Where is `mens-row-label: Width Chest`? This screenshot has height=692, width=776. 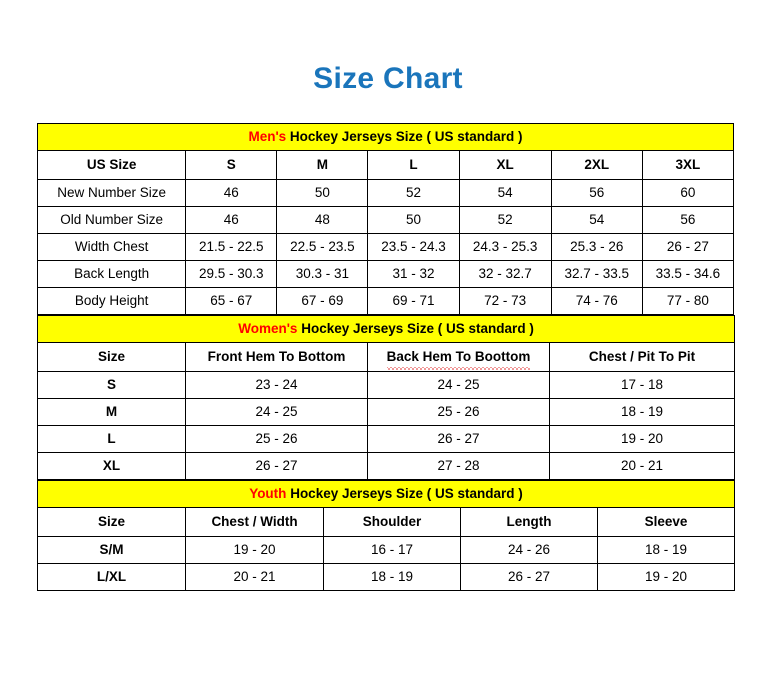 mens-row-label: Width Chest is located at coordinates (111, 247).